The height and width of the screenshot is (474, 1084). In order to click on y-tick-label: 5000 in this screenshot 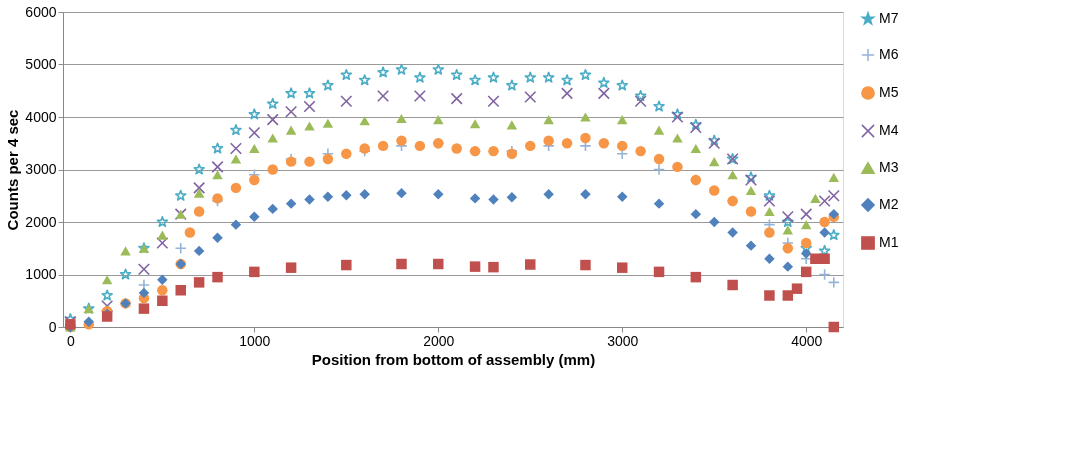, I will do `click(41, 64)`.